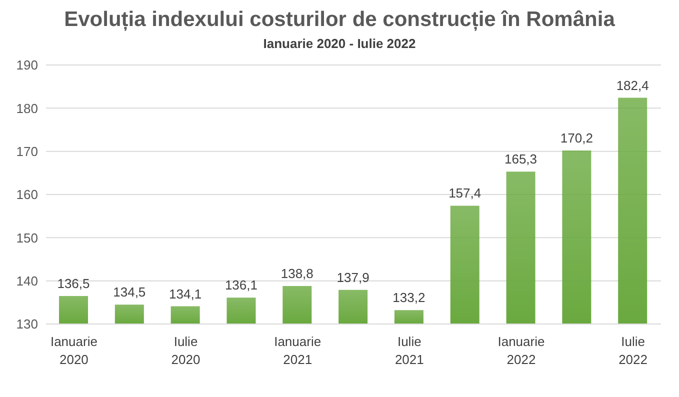  I want to click on y-tick-label: 170, so click(27, 151).